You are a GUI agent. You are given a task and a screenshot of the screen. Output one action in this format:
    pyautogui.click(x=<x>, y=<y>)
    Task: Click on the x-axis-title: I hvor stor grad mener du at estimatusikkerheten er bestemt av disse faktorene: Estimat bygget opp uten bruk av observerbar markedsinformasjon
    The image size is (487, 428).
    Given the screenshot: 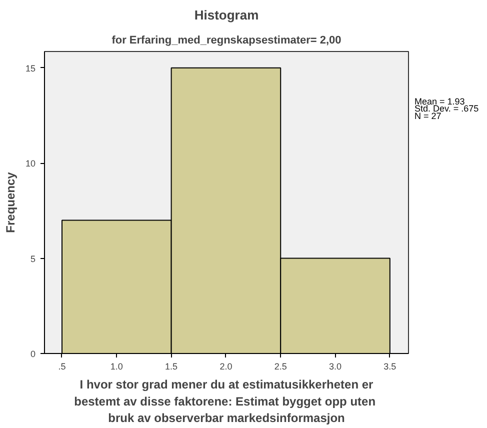 What is the action you would take?
    pyautogui.click(x=225, y=402)
    